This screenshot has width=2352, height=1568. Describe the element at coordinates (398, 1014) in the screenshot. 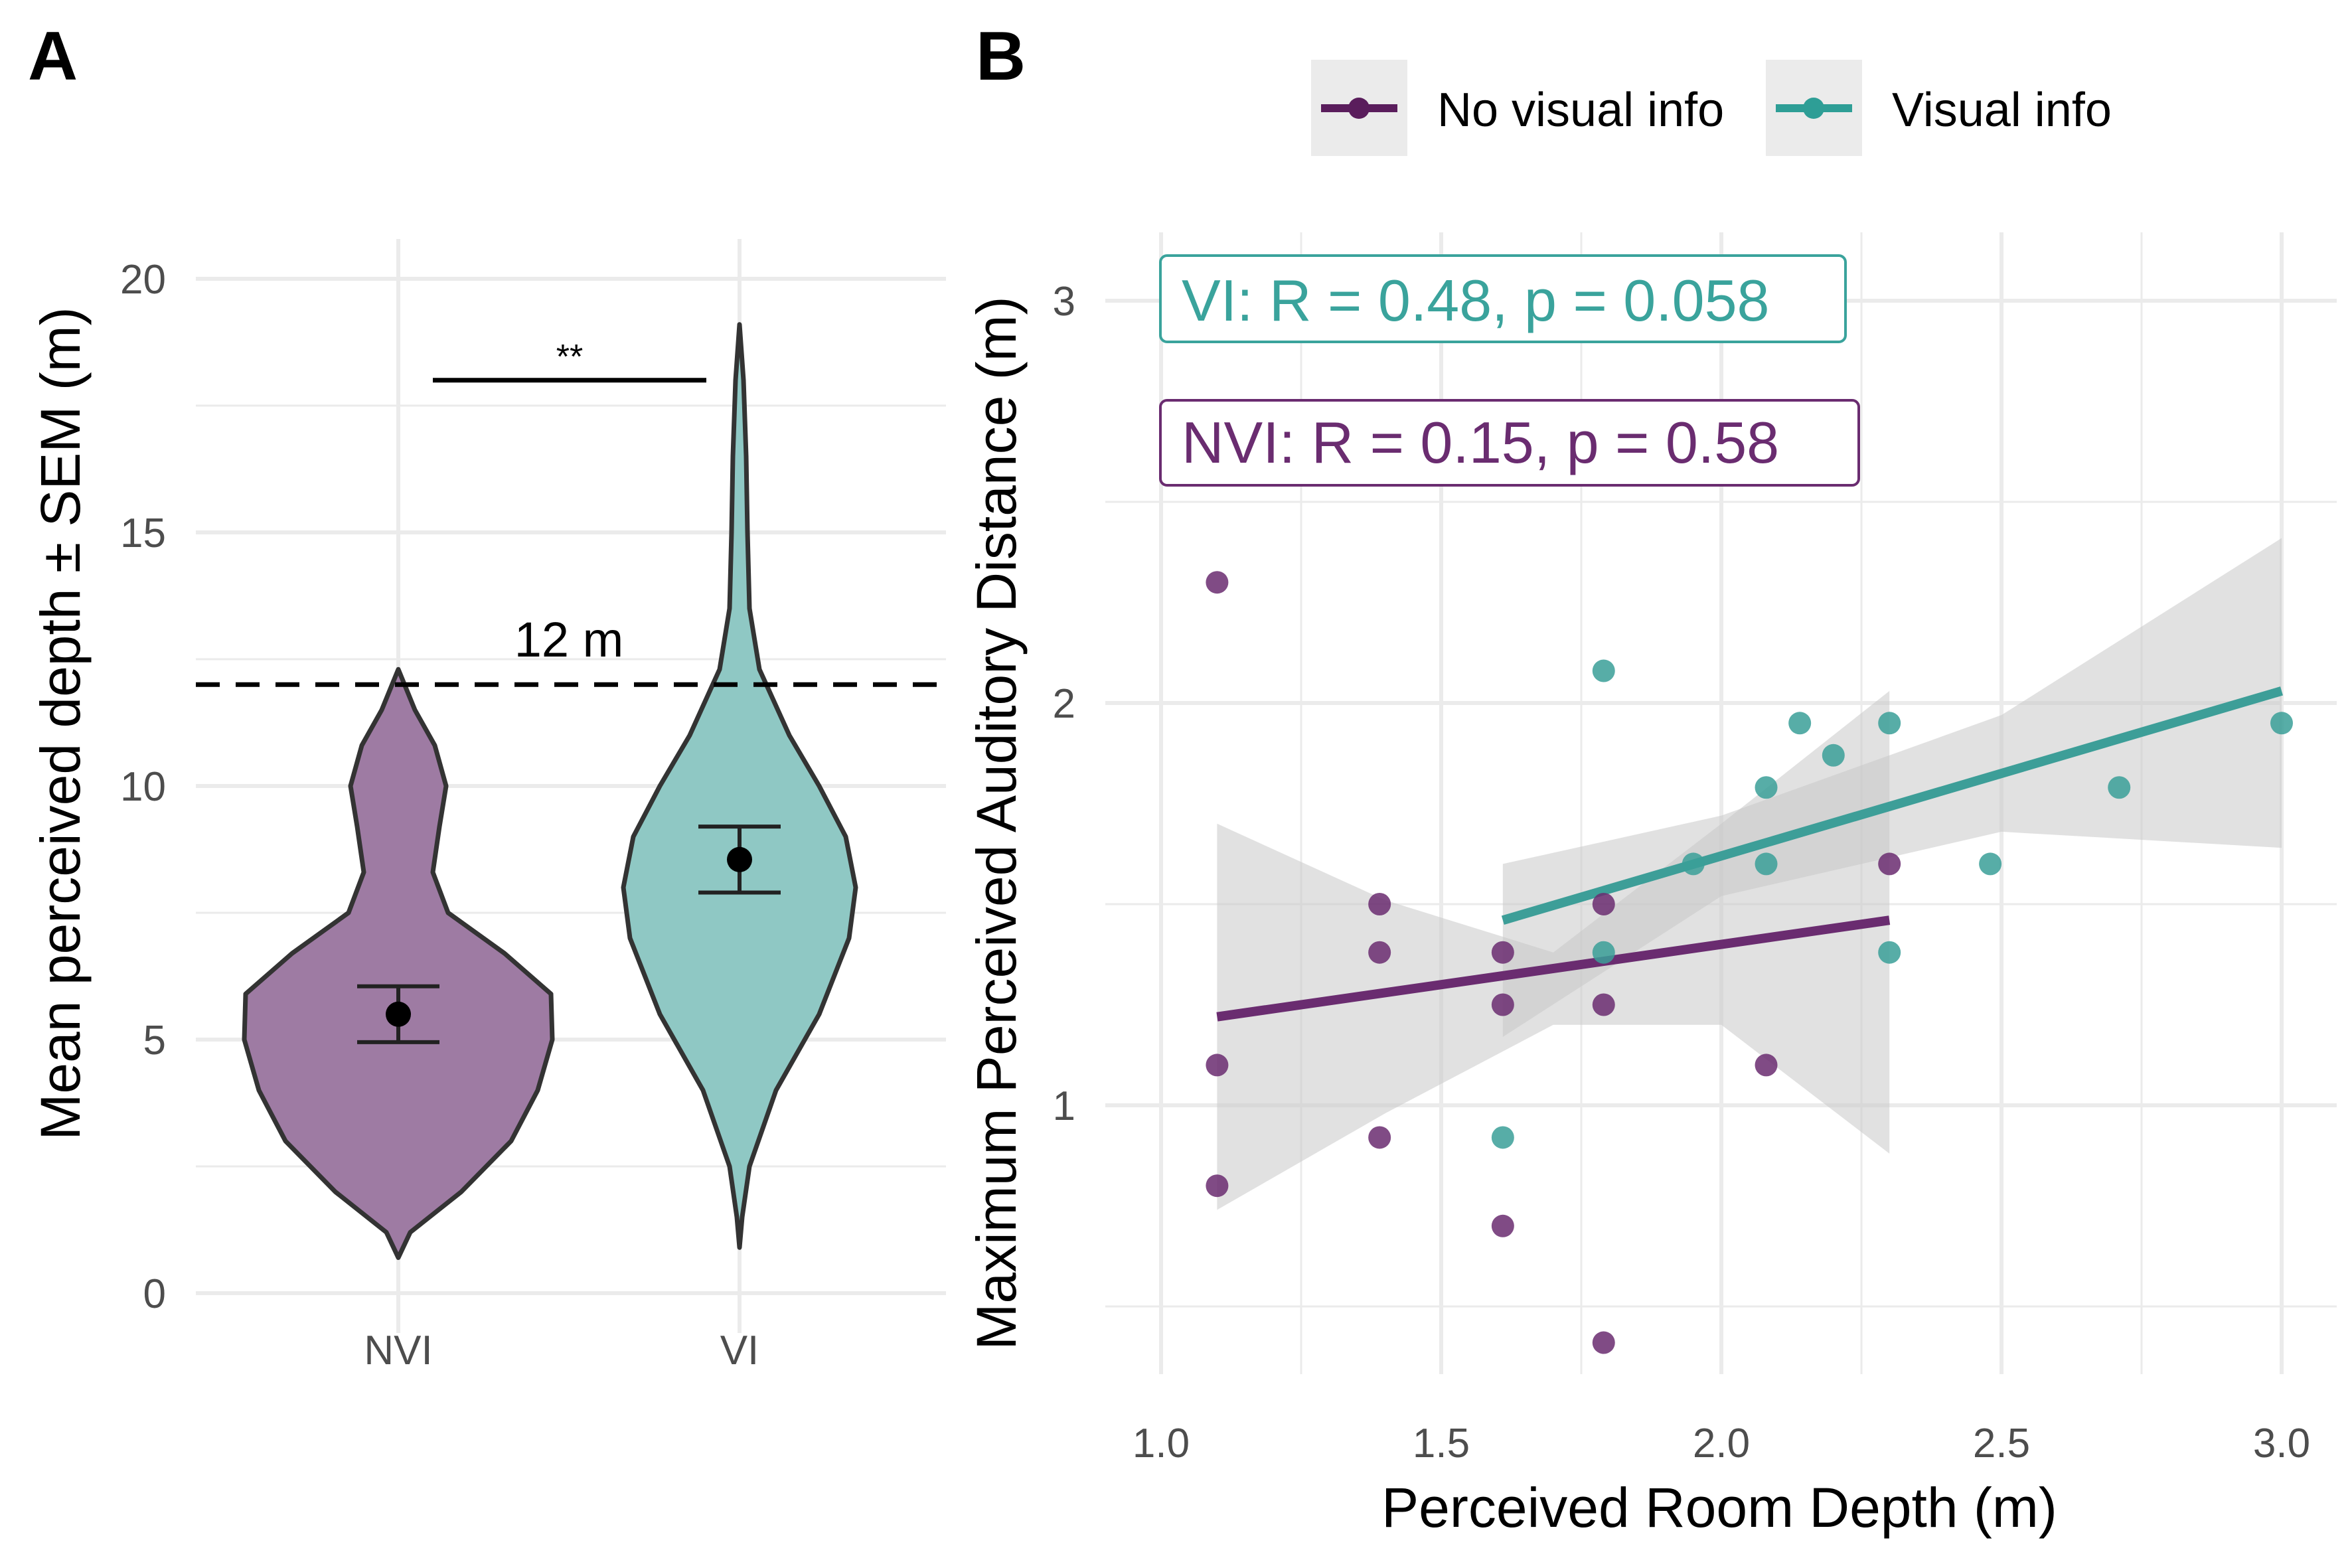

I see `mean-point-nvi` at that location.